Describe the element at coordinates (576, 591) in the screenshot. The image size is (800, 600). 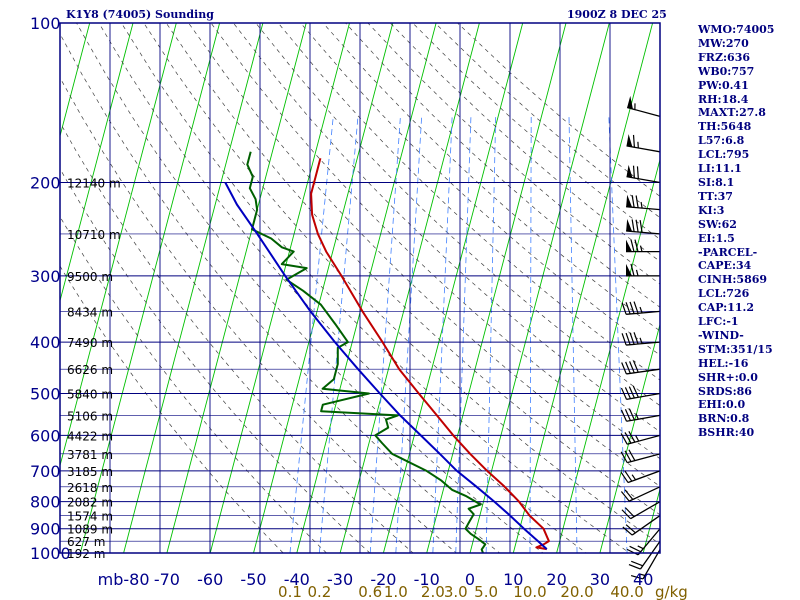
I see `mixing-ratio-label: 20.0` at that location.